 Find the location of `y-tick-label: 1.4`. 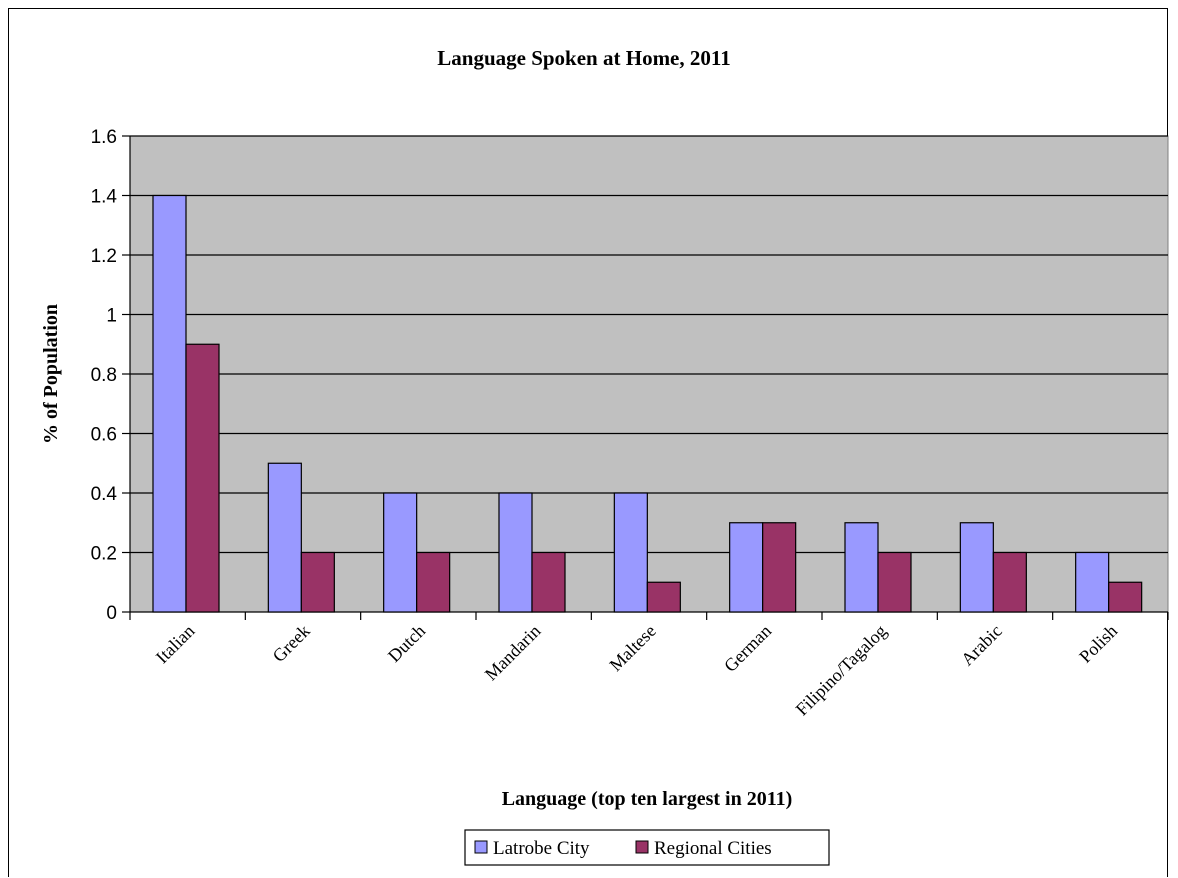

y-tick-label: 1.4 is located at coordinates (104, 197).